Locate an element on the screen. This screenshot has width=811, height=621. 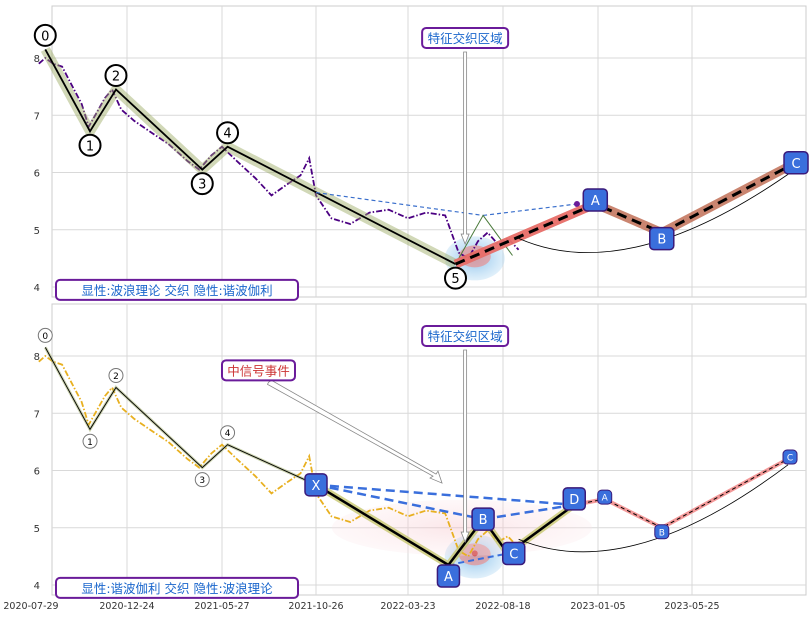
wave-label: 5 is located at coordinates (455, 279).